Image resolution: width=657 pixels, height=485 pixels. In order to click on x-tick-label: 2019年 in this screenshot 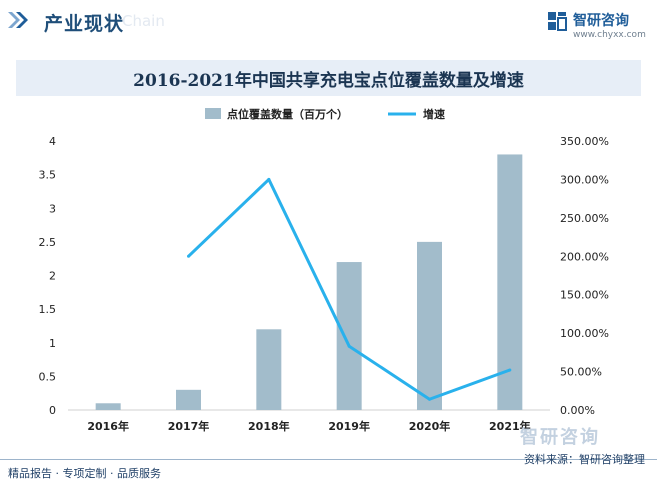, I will do `click(349, 426)`.